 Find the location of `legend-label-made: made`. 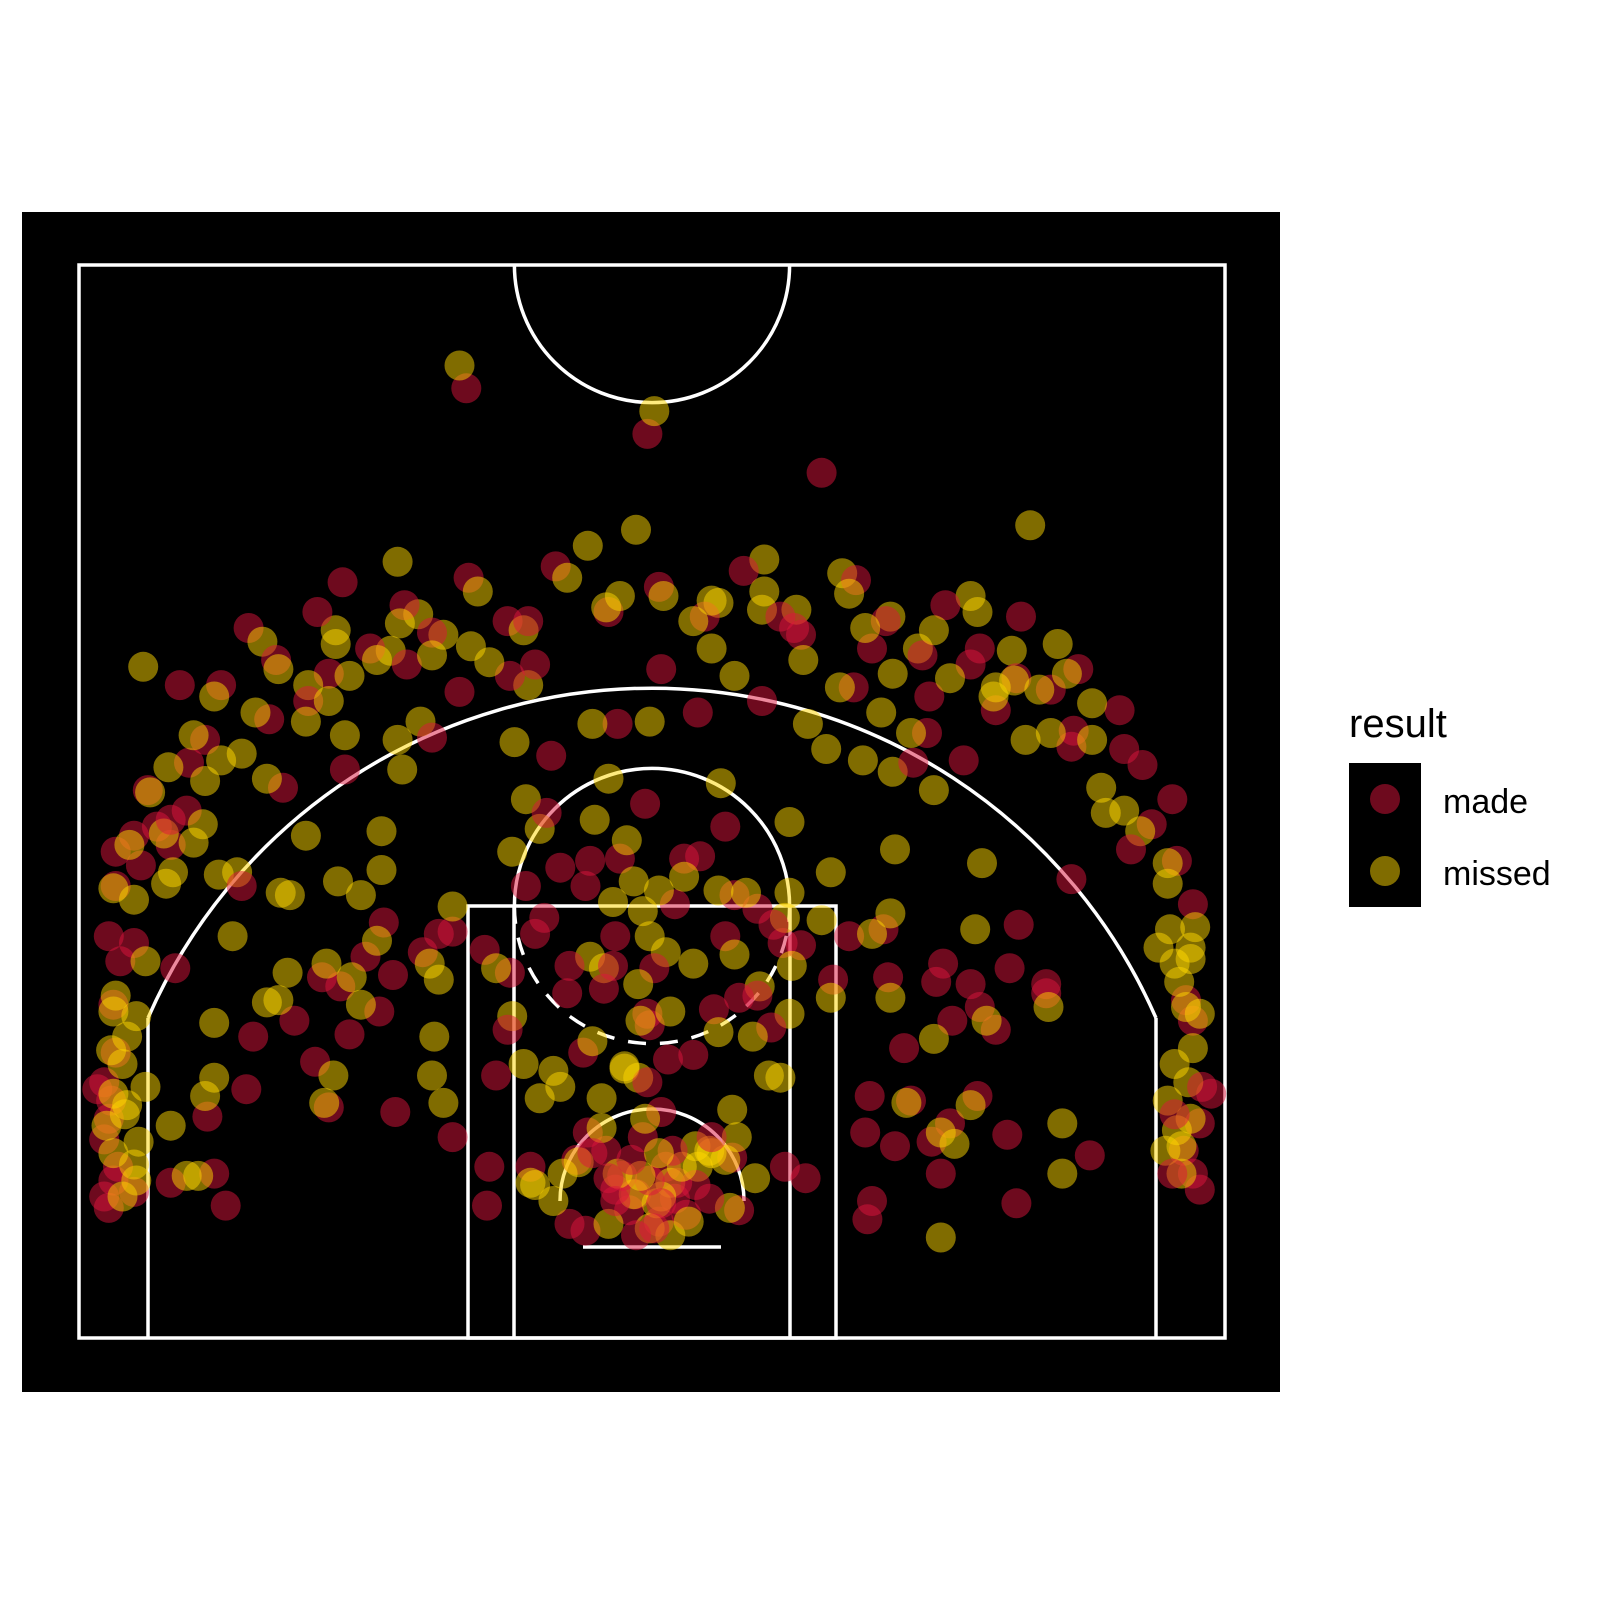

legend-label-made: made is located at coordinates (1485, 802).